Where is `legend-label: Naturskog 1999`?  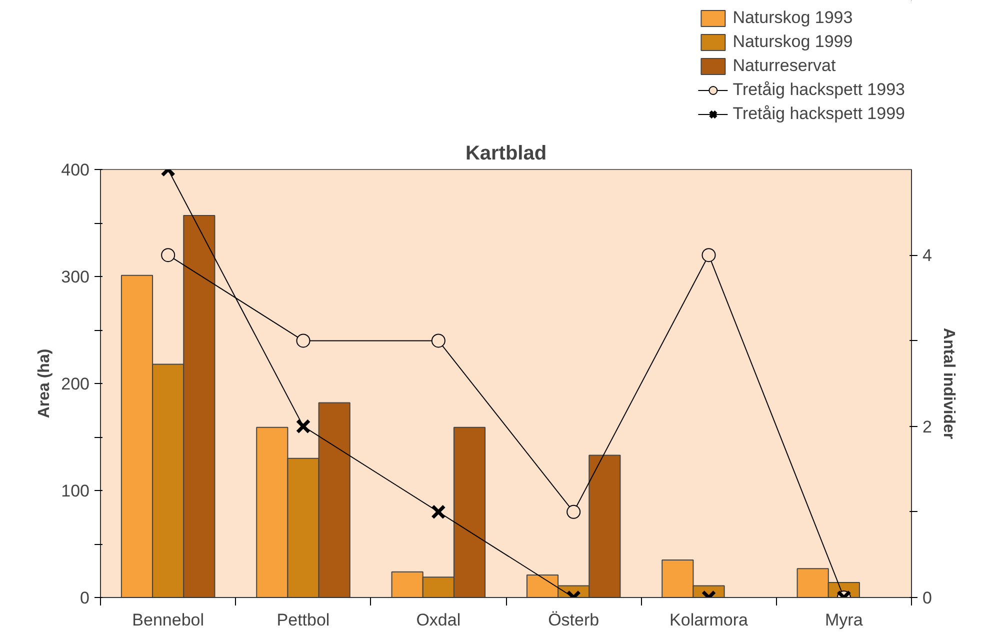 legend-label: Naturskog 1999 is located at coordinates (792, 42).